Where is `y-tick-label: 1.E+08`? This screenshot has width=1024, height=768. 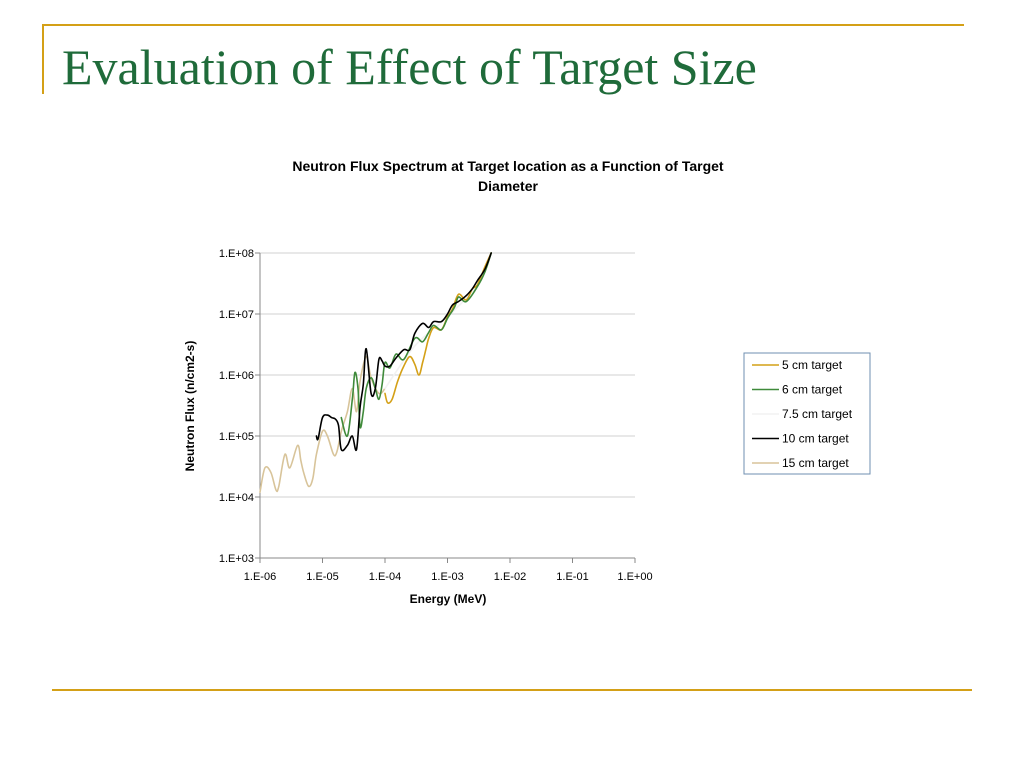 y-tick-label: 1.E+08 is located at coordinates (236, 254).